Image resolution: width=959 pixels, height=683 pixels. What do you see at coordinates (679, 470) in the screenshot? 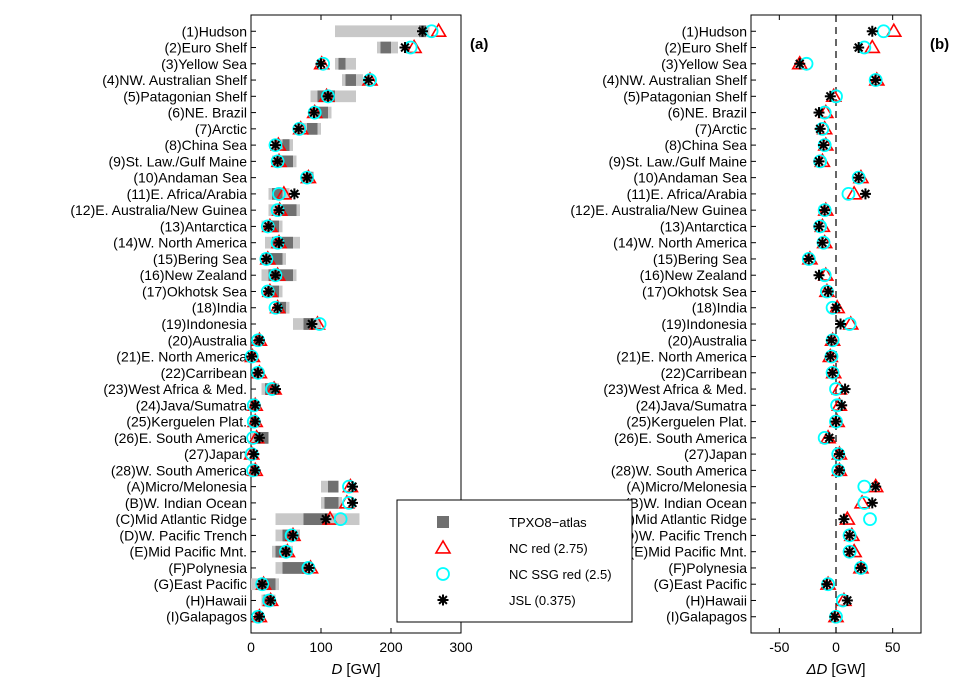
I see `region-label: (28)W. South America` at bounding box center [679, 470].